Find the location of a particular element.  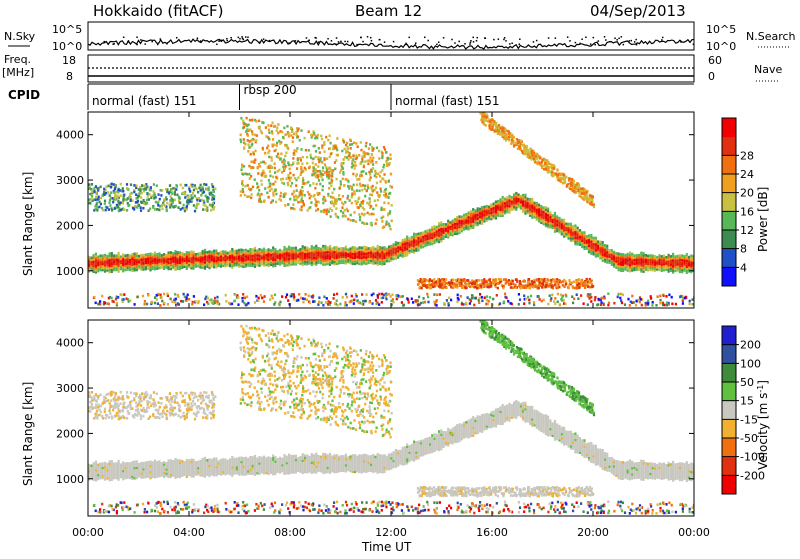

plot-title-right: 04/Sep/2013 is located at coordinates (638, 11).